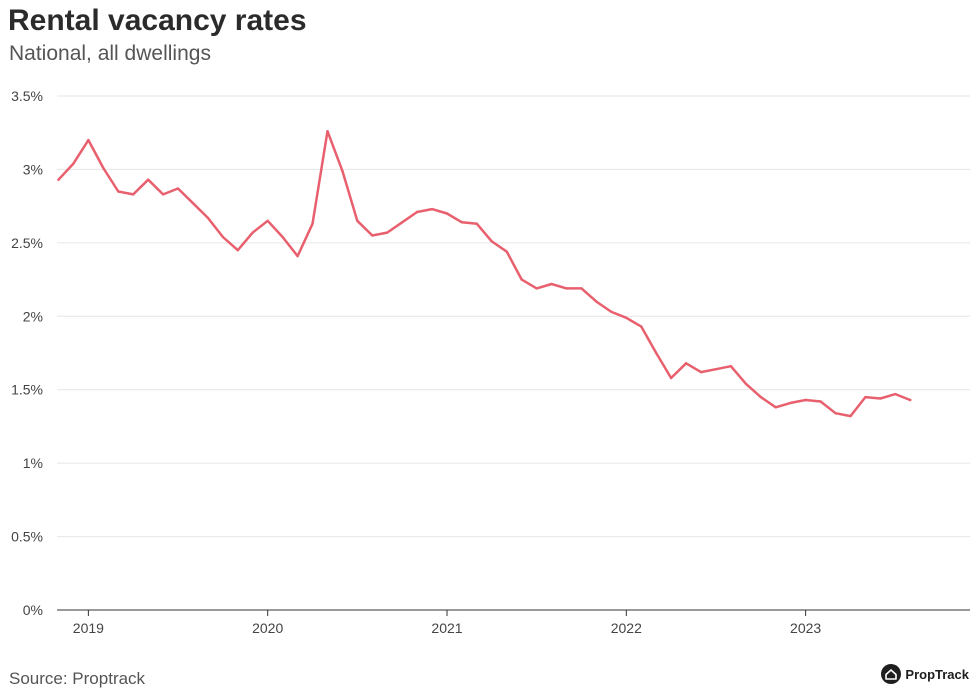 The width and height of the screenshot is (977, 700). Describe the element at coordinates (27, 390) in the screenshot. I see `y-tick-label: 1.5%` at that location.